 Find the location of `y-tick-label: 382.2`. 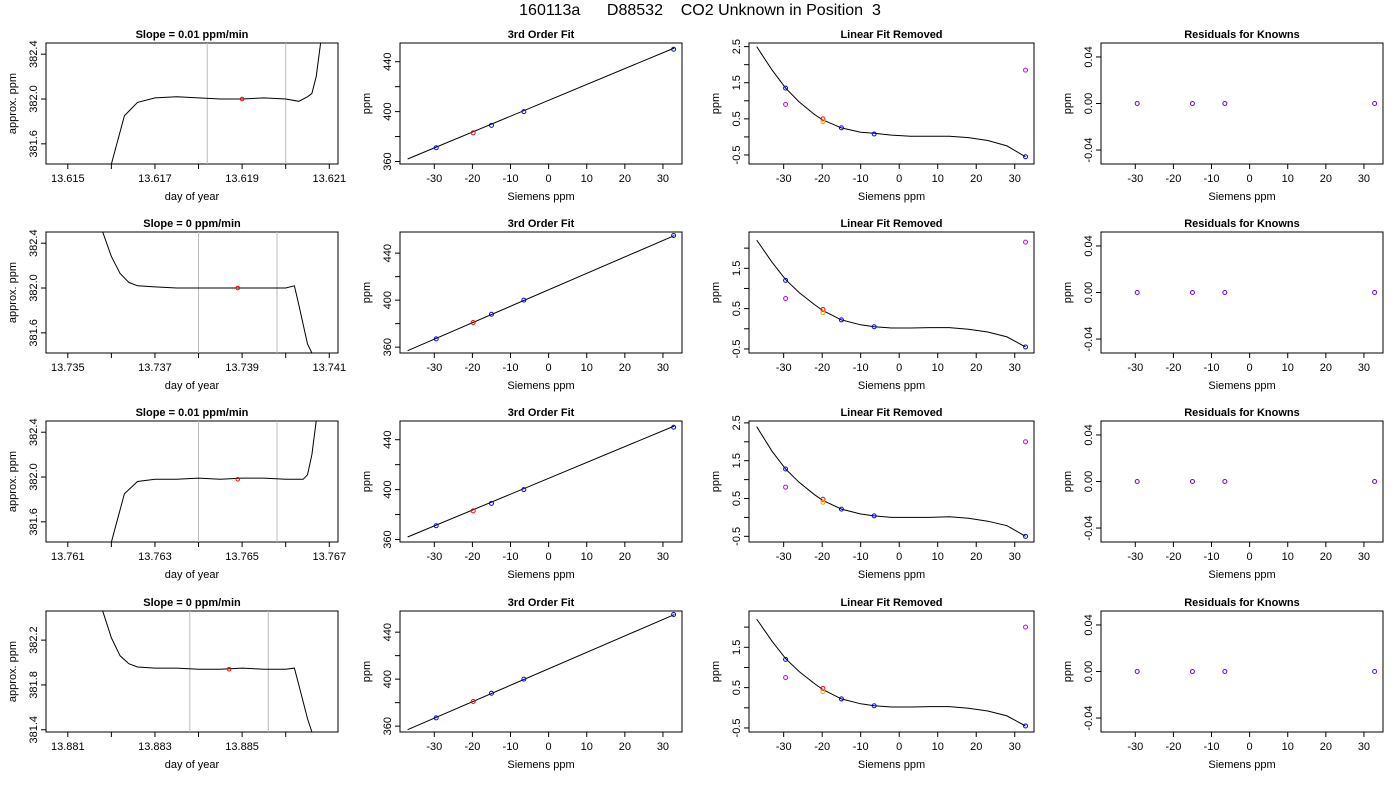

y-tick-label: 382.2 is located at coordinates (34, 640).